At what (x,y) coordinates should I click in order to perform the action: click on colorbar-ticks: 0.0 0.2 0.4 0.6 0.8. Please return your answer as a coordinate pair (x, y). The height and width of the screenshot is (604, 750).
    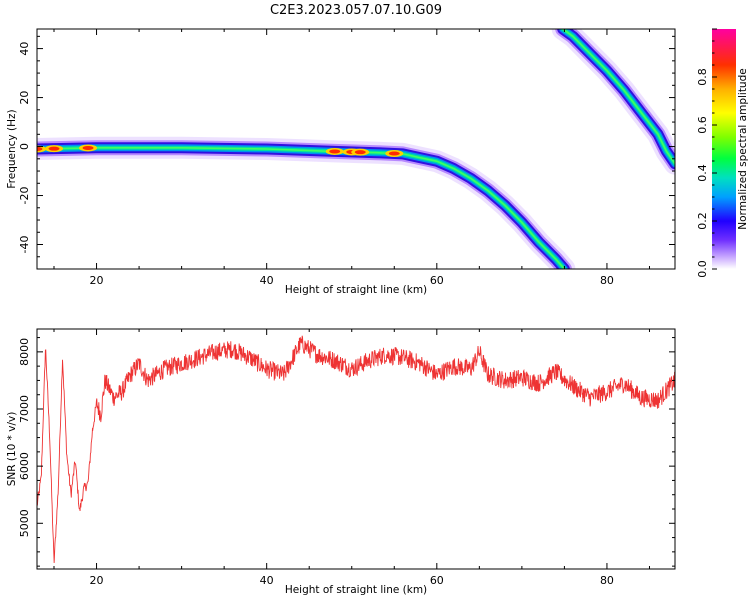
    Looking at the image, I should click on (706, 153).